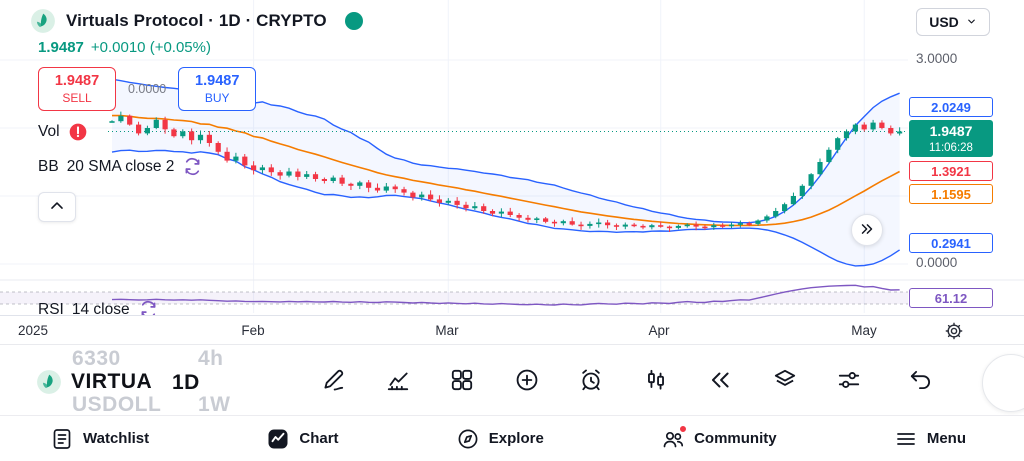  I want to click on nav-community: Community, so click(719, 437).